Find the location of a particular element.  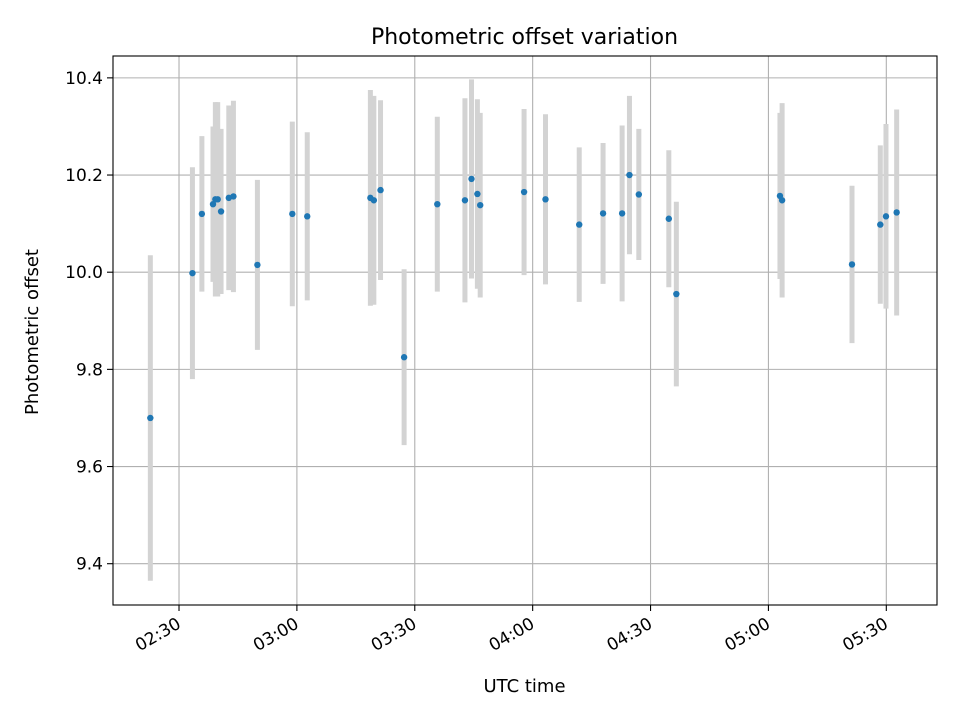

x-tick-label: 02:30 is located at coordinates (158, 635).